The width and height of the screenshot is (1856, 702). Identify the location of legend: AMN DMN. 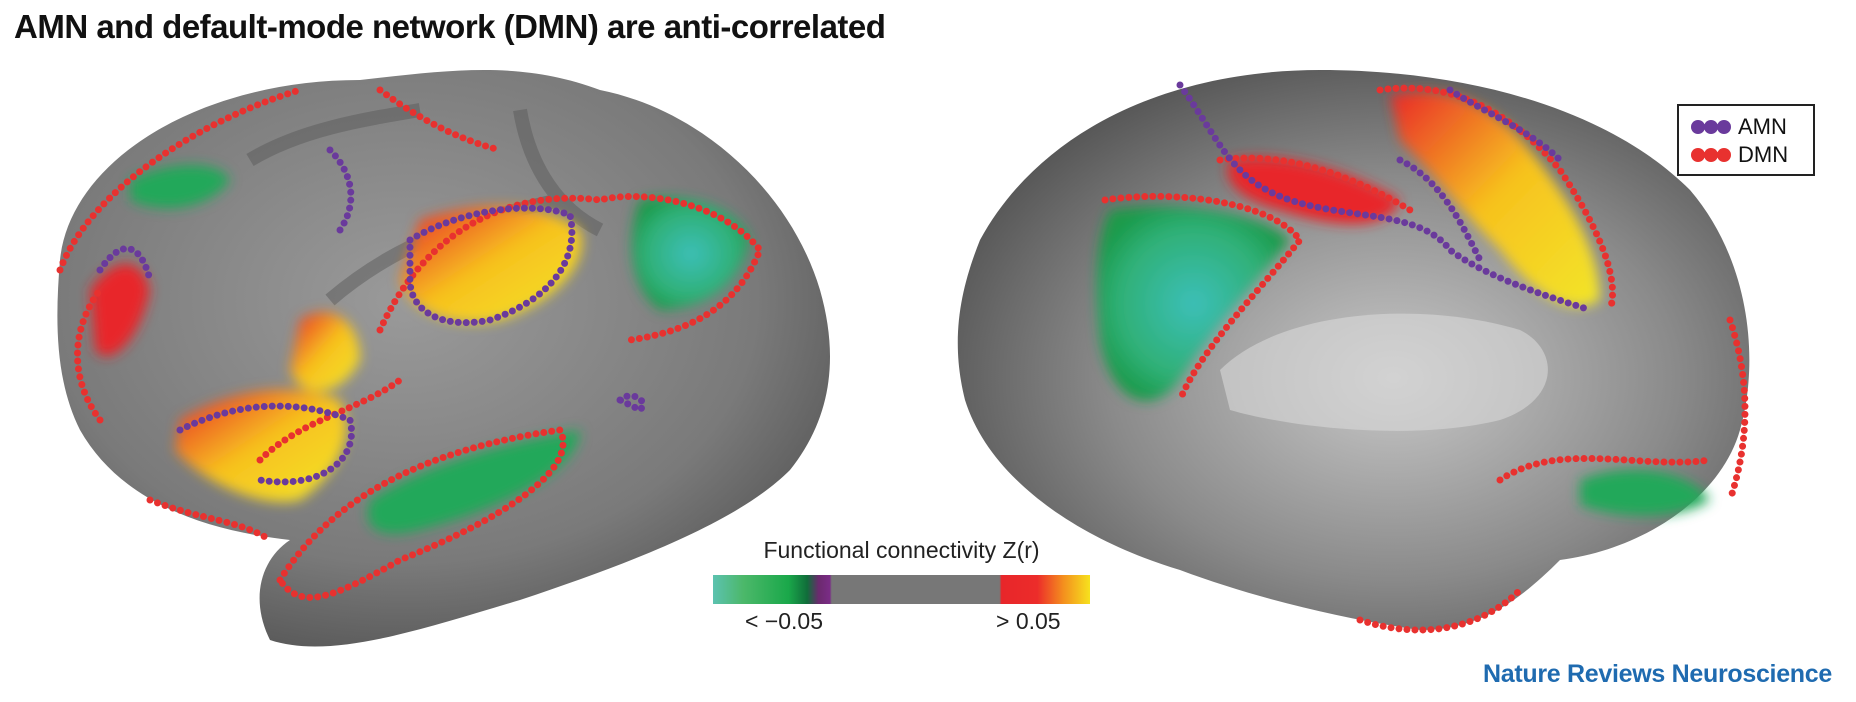
(1746, 140).